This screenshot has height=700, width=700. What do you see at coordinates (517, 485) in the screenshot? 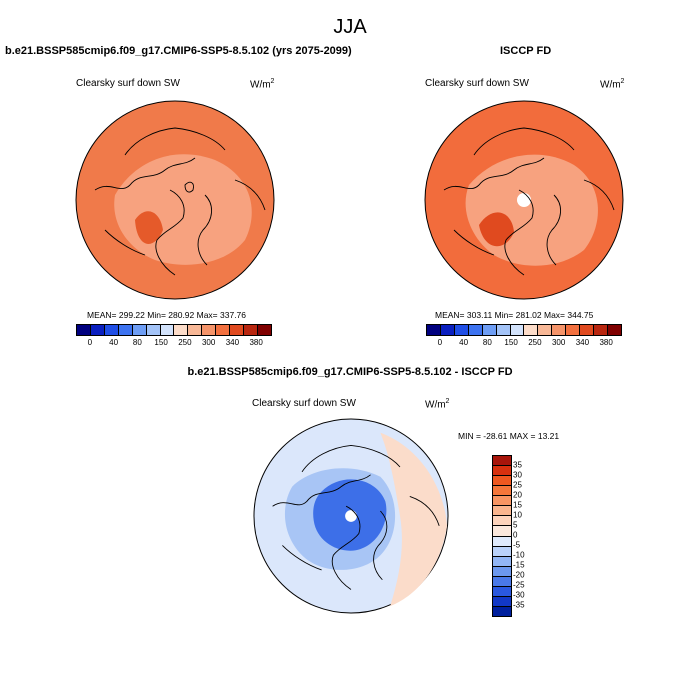
I see `diff-colorbar-tick-label: 25` at bounding box center [517, 485].